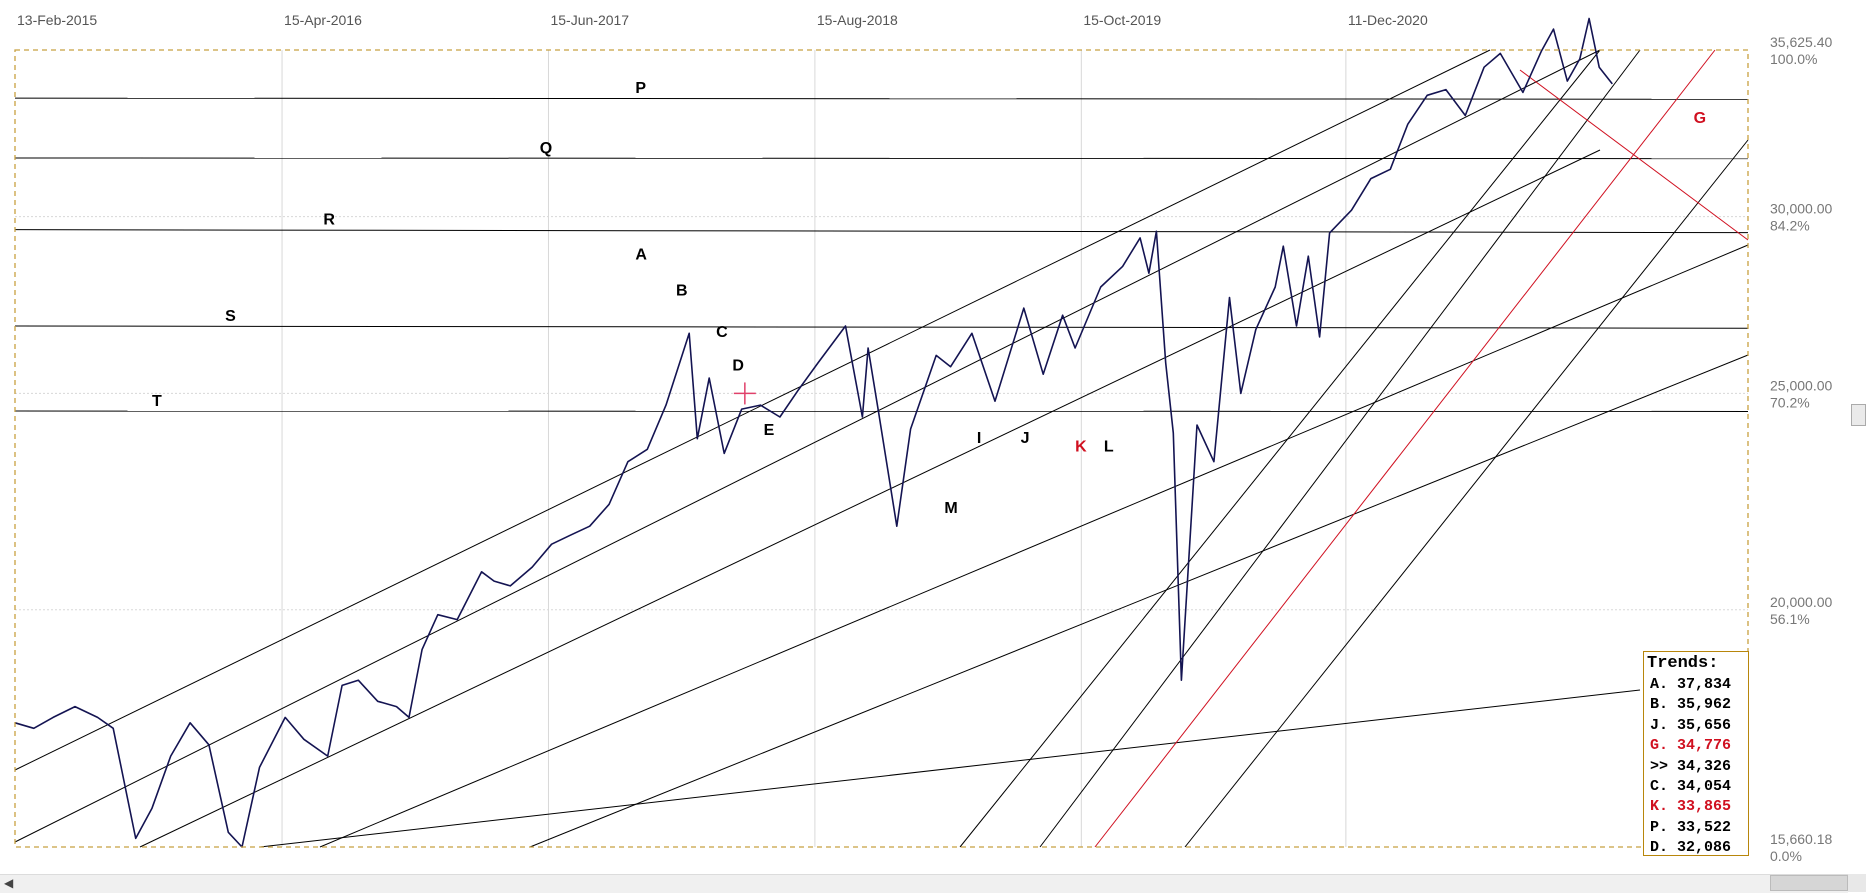 This screenshot has height=893, width=1866. What do you see at coordinates (1801, 839) in the screenshot?
I see `y-tick-label: 15,660.18` at bounding box center [1801, 839].